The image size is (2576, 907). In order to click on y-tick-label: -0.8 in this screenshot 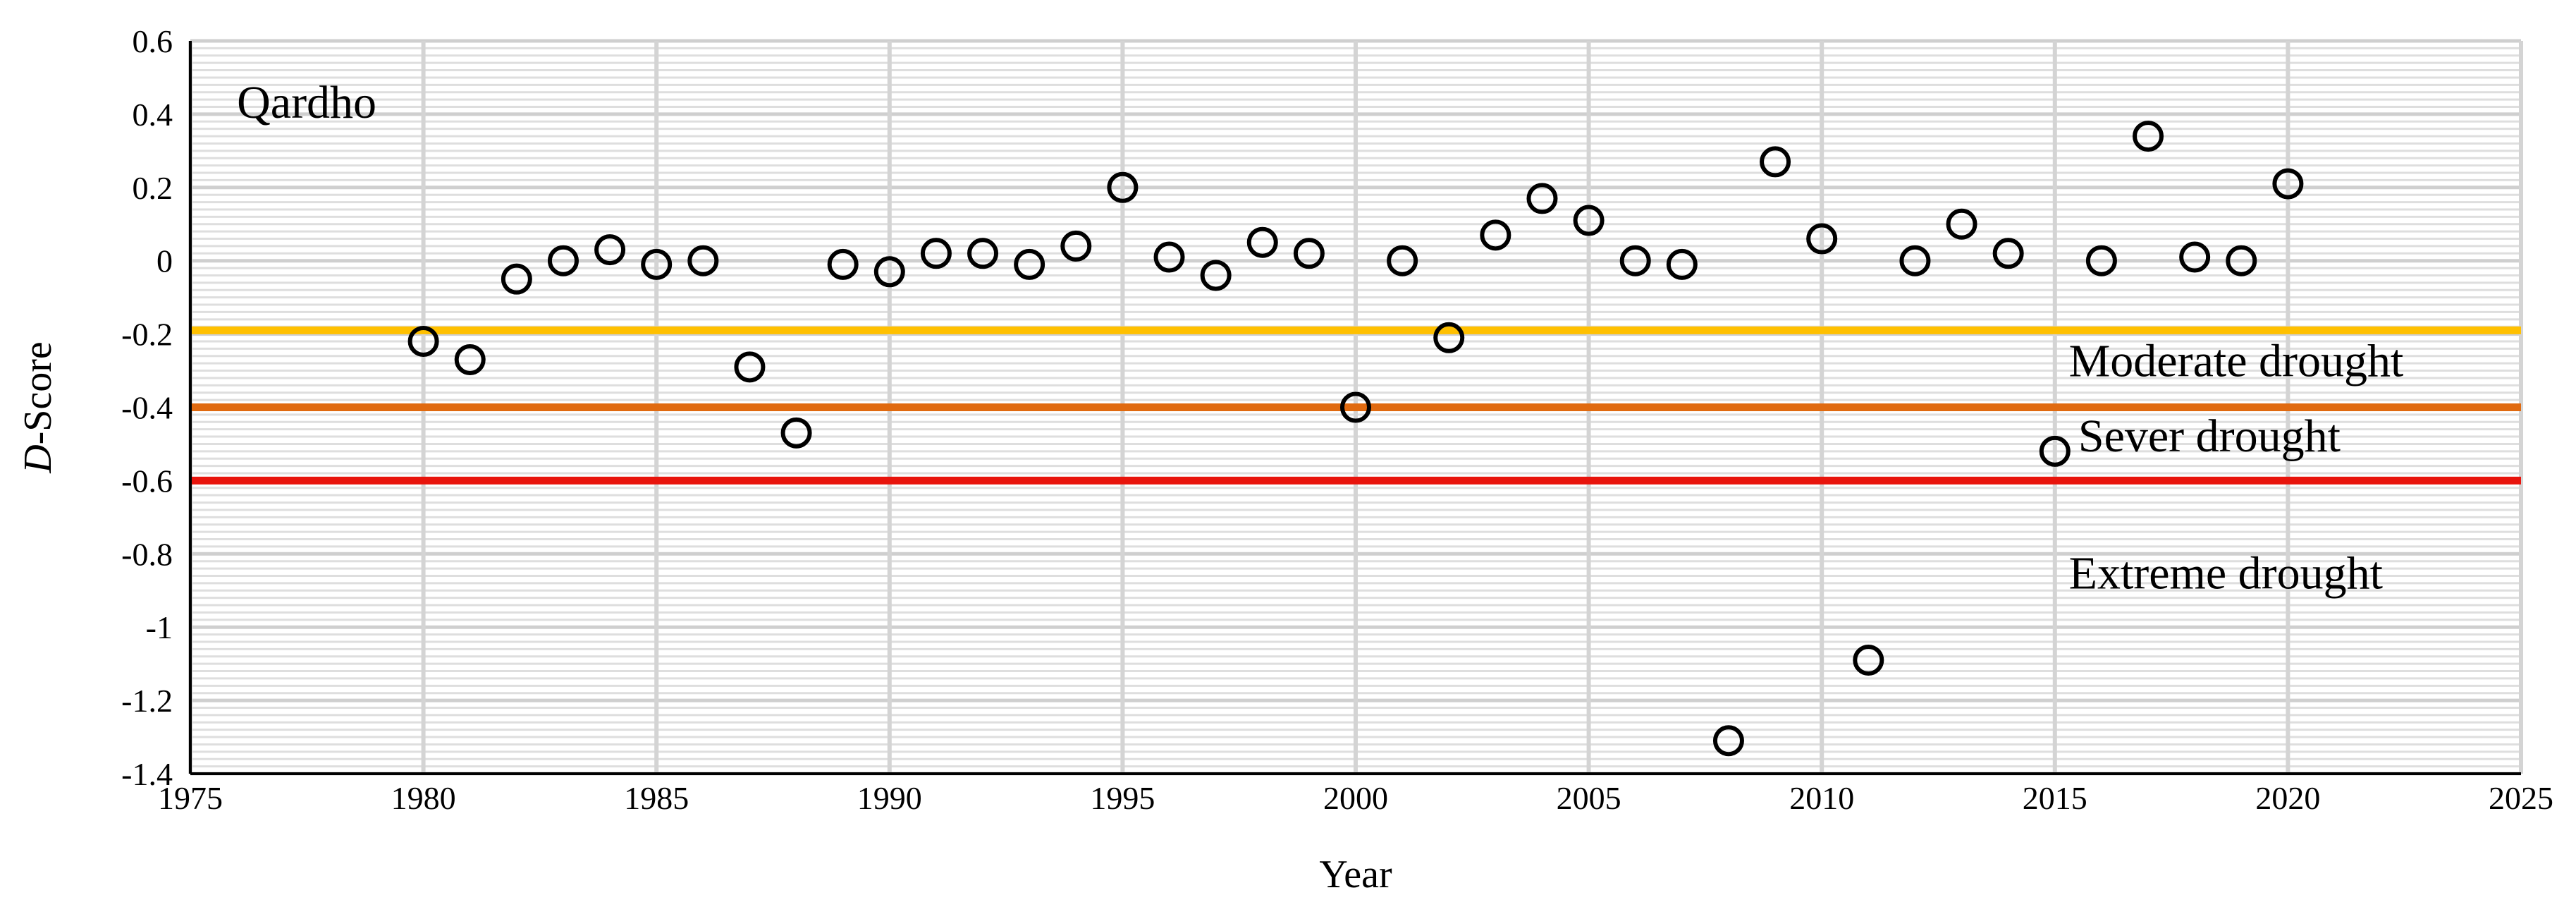, I will do `click(147, 554)`.